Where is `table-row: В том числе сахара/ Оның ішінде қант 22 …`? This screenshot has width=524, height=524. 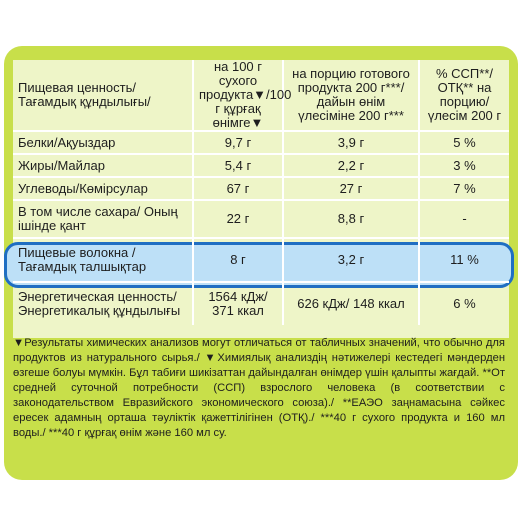
table-row: В том числе сахара/ Оның ішінде қант 22 … is located at coordinates (261, 219).